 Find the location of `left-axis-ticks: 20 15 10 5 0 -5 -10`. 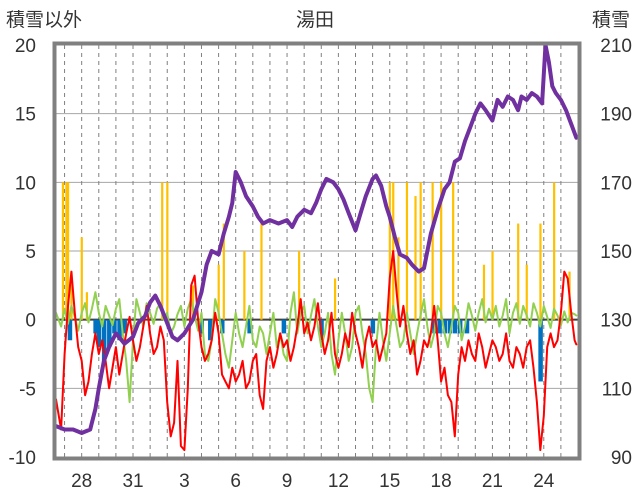

left-axis-ticks: 20 15 10 5 0 -5 -10 is located at coordinates (22, 252).